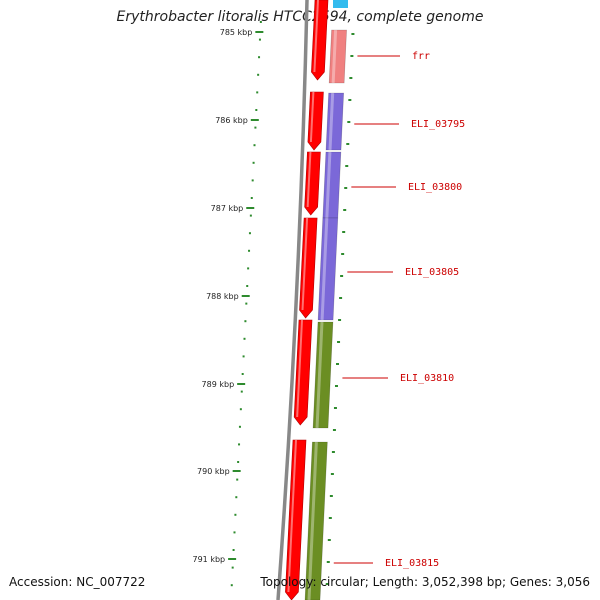 Image resolution: width=600 pixels, height=600 pixels. I want to click on genome-backbone, so click(292, 300).